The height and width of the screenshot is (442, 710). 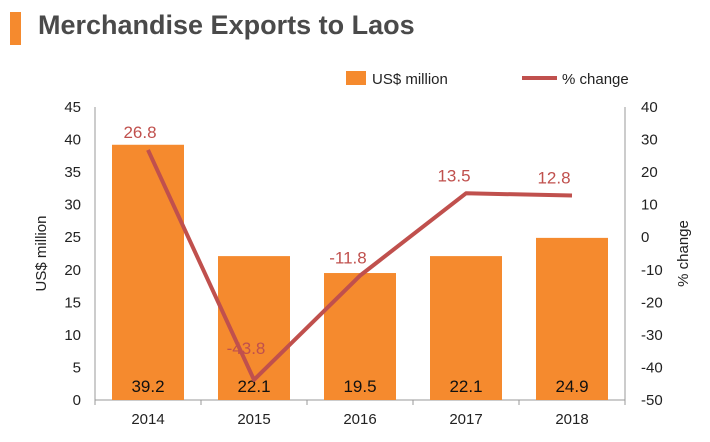 What do you see at coordinates (652, 335) in the screenshot?
I see `right-y-tick-label: -30` at bounding box center [652, 335].